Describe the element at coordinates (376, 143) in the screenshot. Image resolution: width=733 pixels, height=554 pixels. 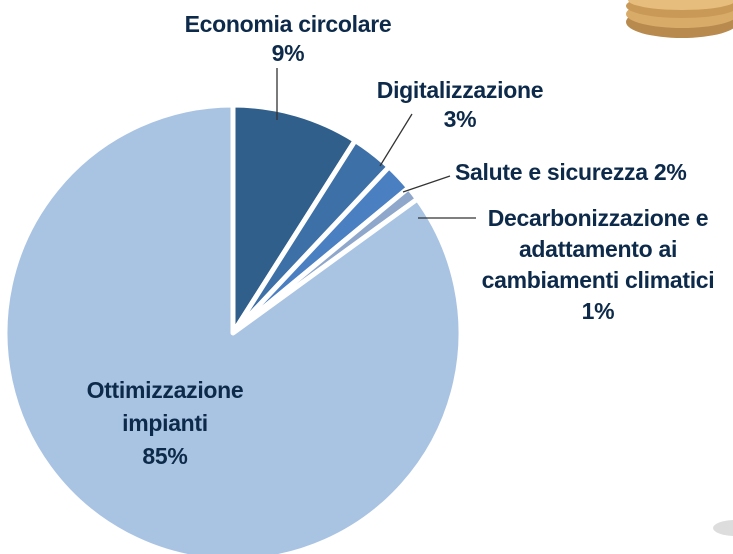
I see `leader-lines` at that location.